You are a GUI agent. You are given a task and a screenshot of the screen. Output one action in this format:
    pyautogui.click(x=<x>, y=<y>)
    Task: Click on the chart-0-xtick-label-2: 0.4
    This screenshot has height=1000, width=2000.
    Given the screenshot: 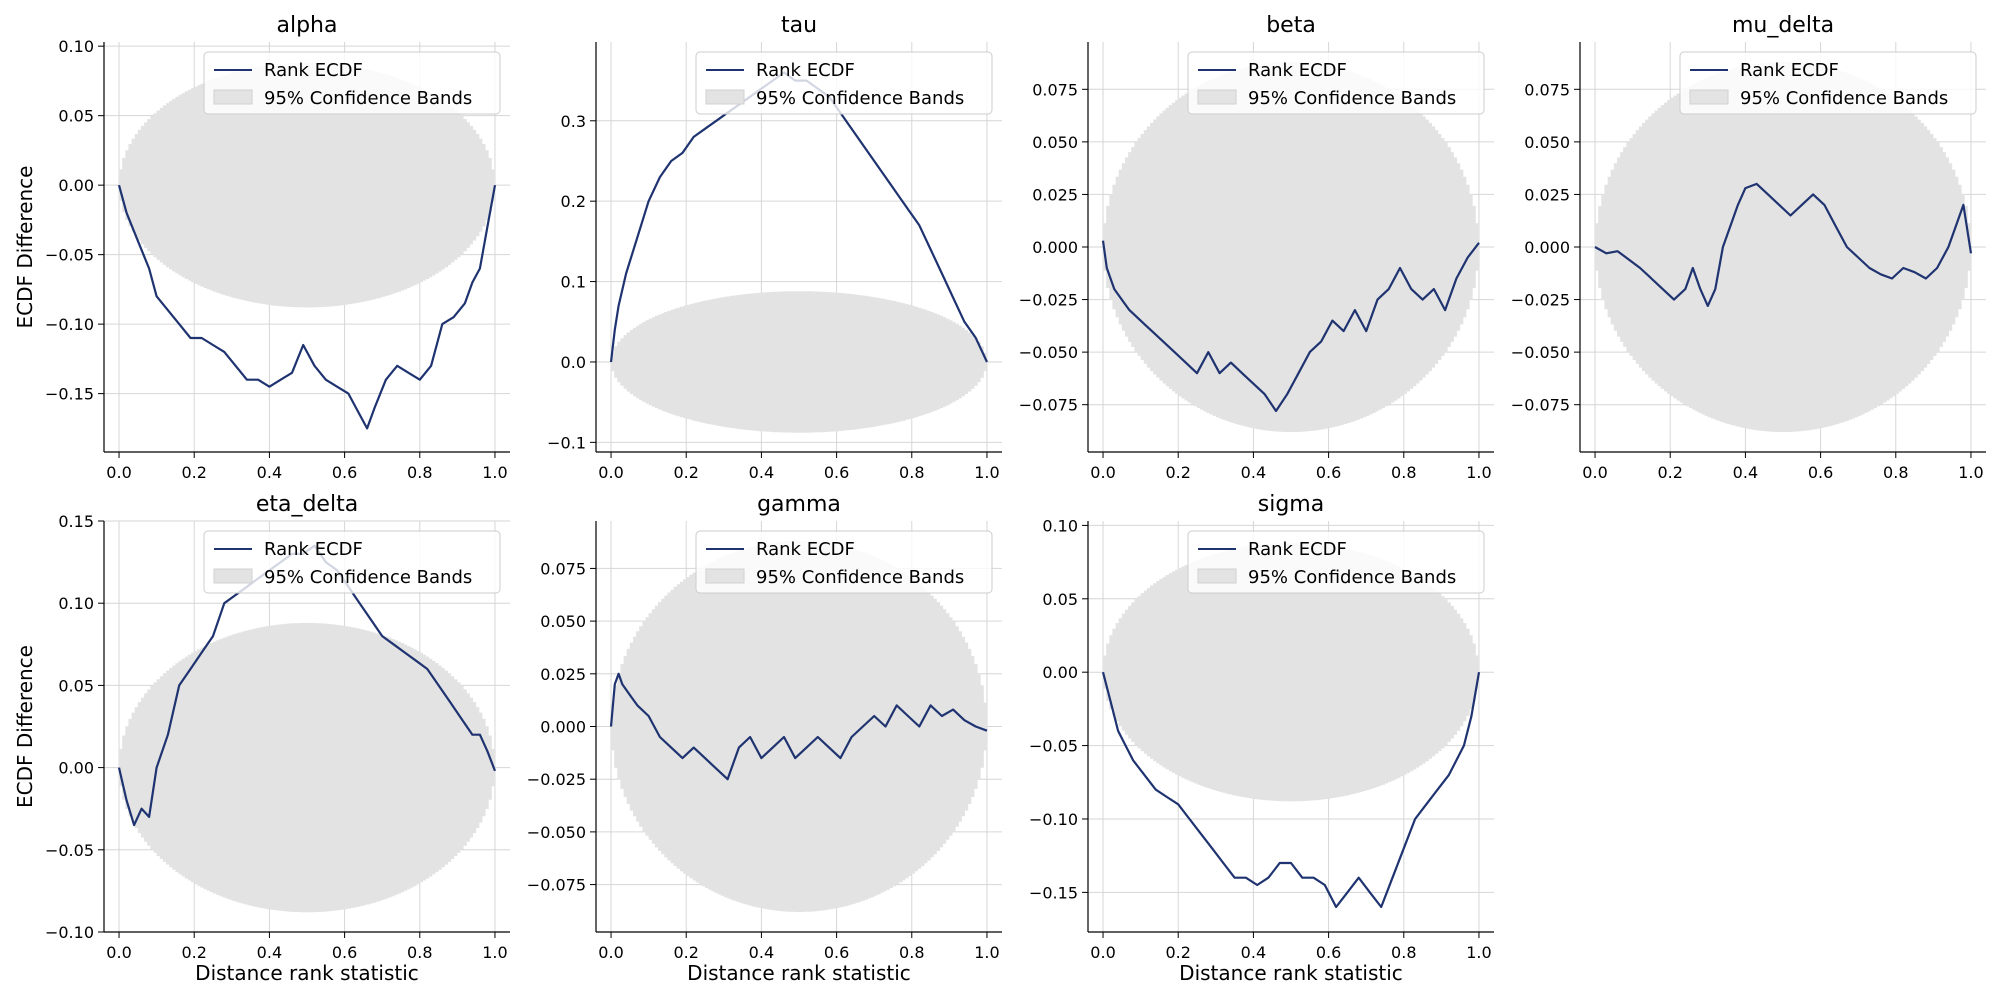 What is the action you would take?
    pyautogui.click(x=269, y=472)
    